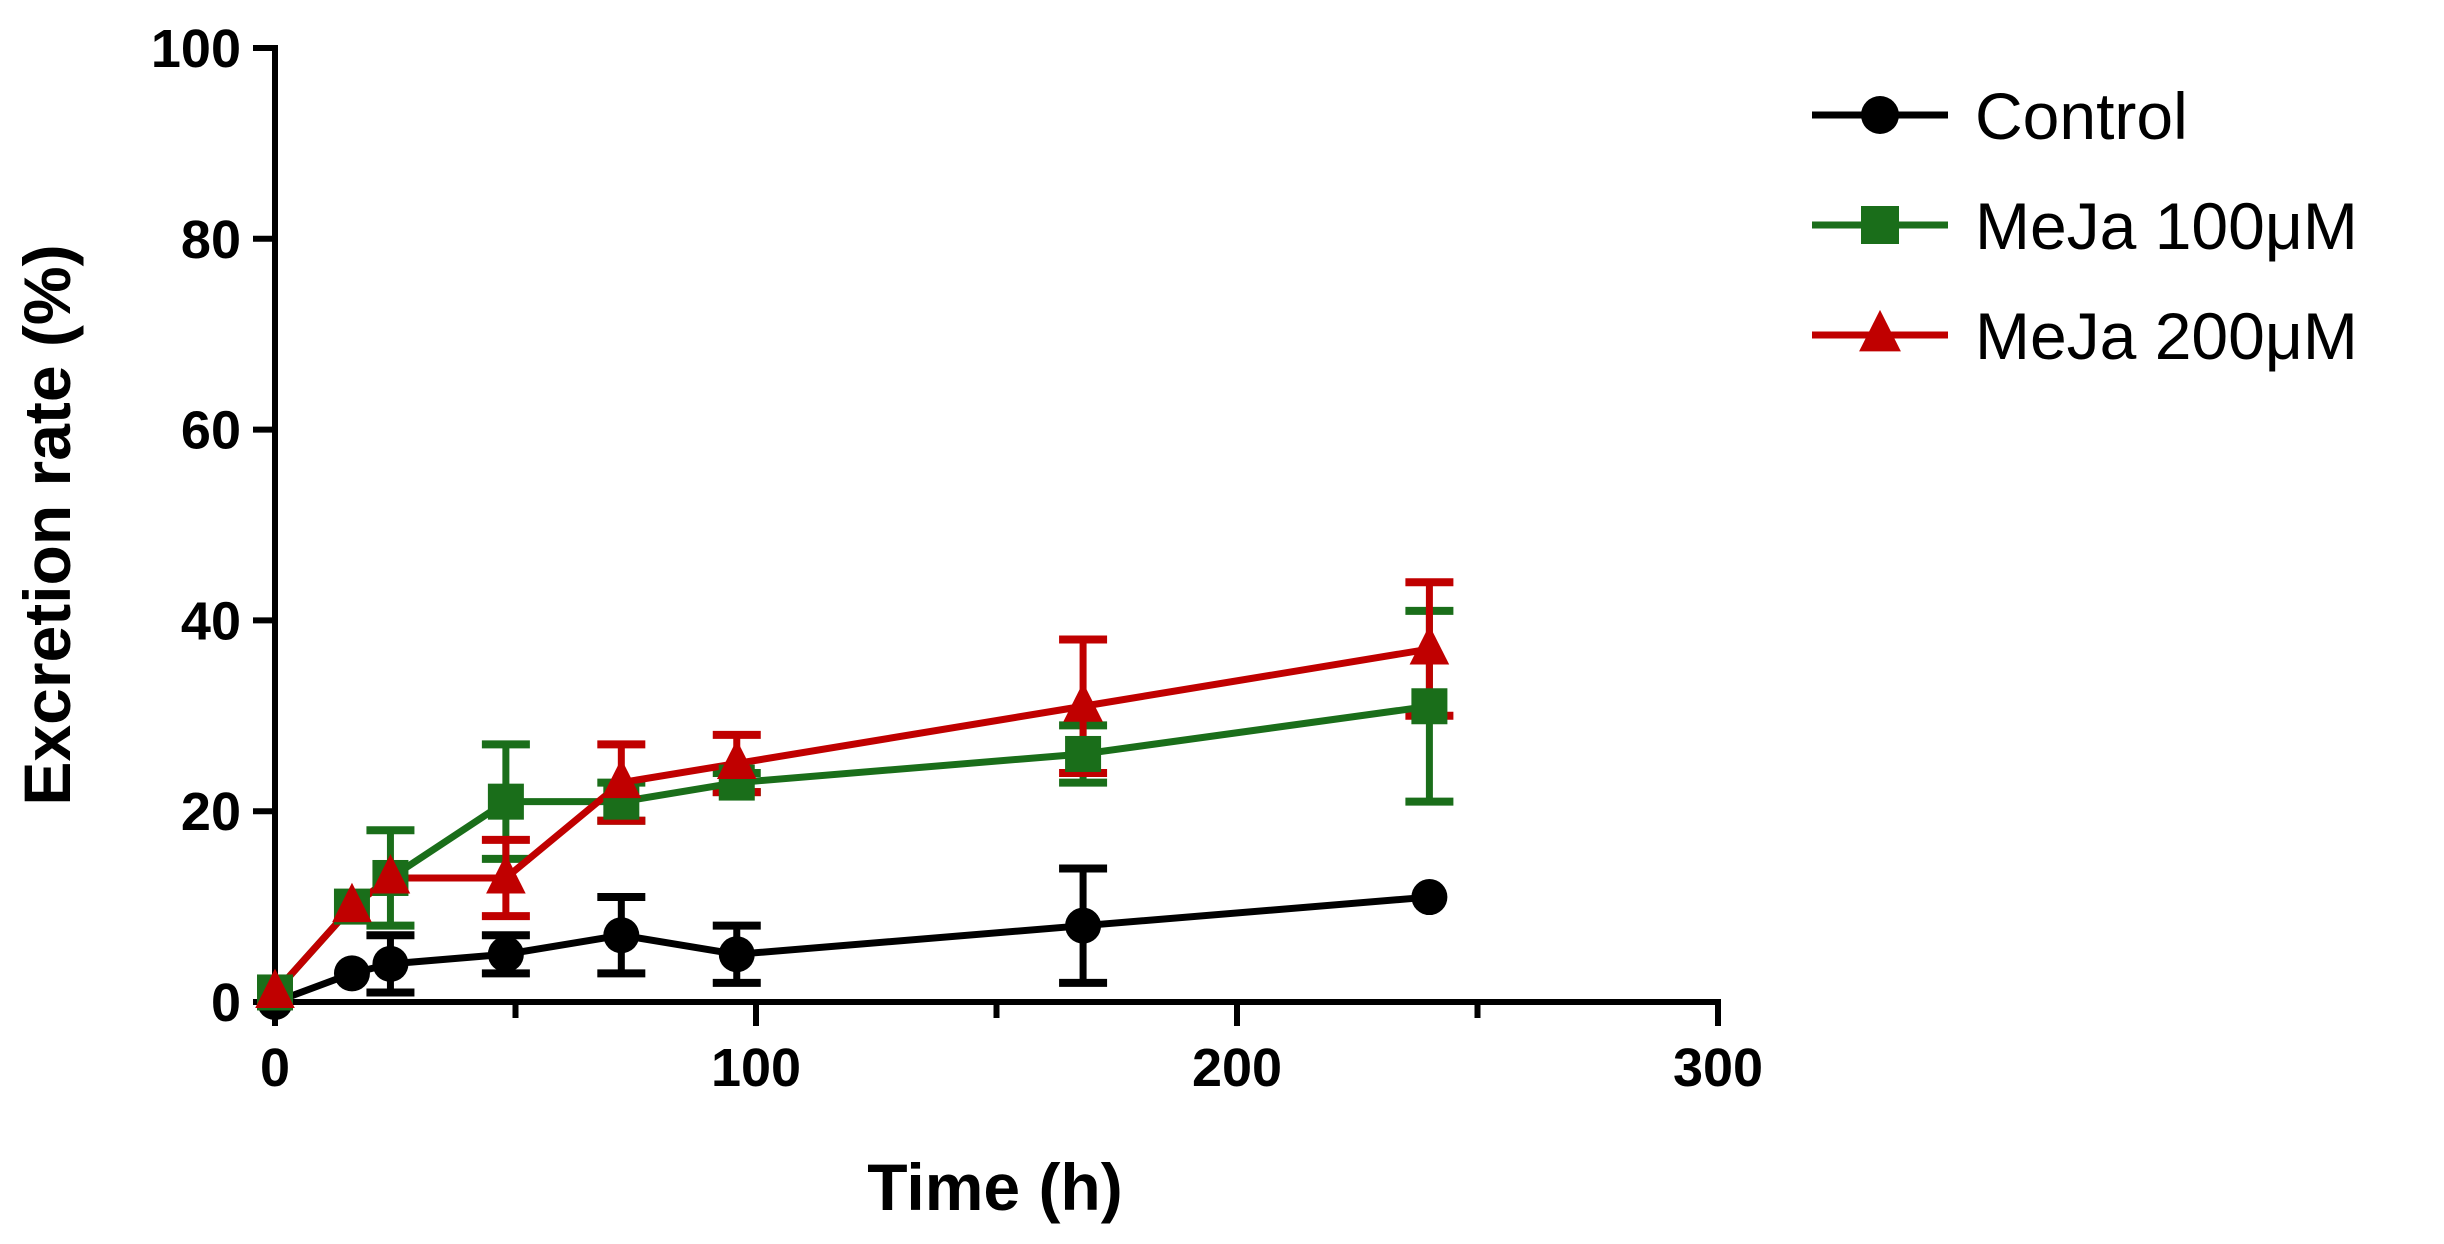  What do you see at coordinates (2166, 226) in the screenshot?
I see `legend-label-meja-100: MeJa 100μM` at bounding box center [2166, 226].